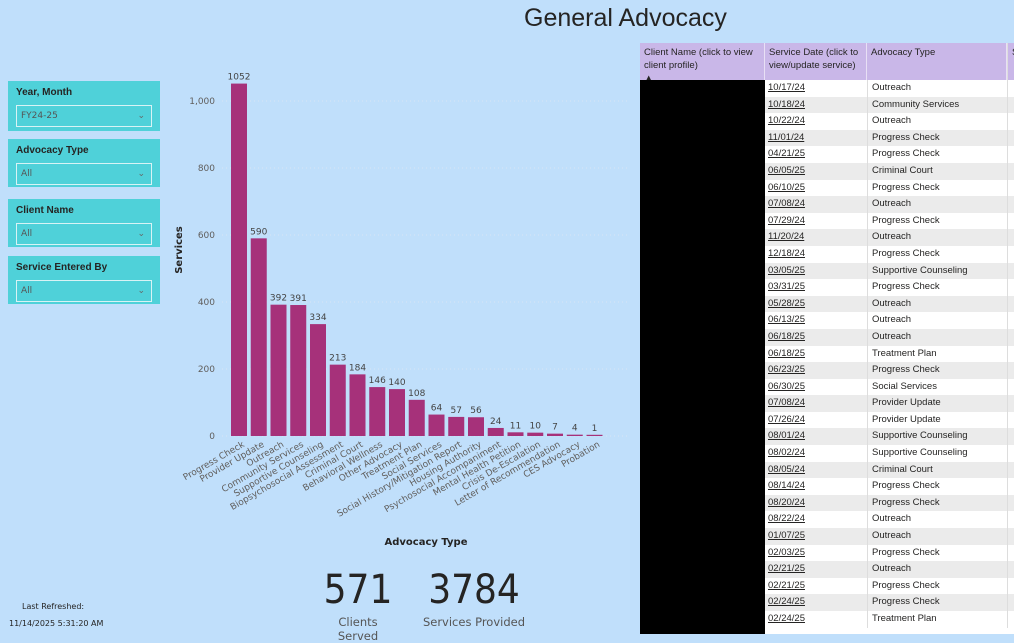 This screenshot has height=643, width=1014. Describe the element at coordinates (786, 519) in the screenshot. I see `service-date-link: 08/22/24` at that location.